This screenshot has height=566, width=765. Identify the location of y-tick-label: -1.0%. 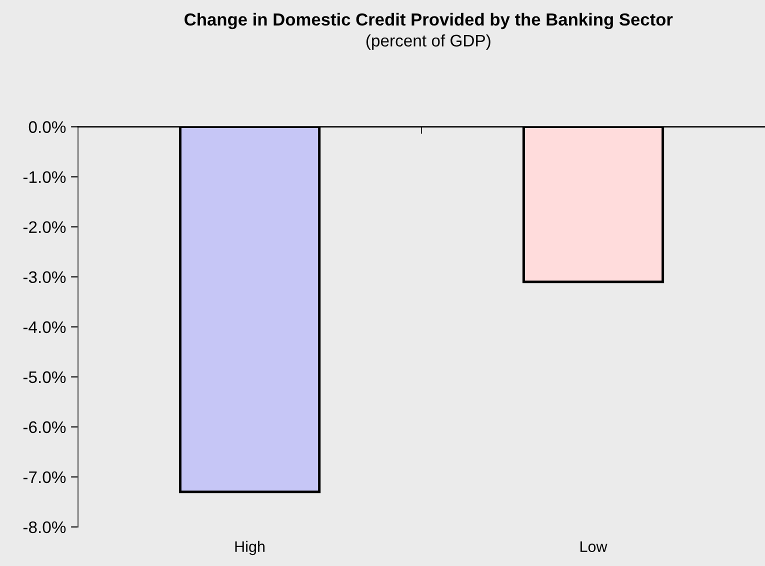
(44, 177).